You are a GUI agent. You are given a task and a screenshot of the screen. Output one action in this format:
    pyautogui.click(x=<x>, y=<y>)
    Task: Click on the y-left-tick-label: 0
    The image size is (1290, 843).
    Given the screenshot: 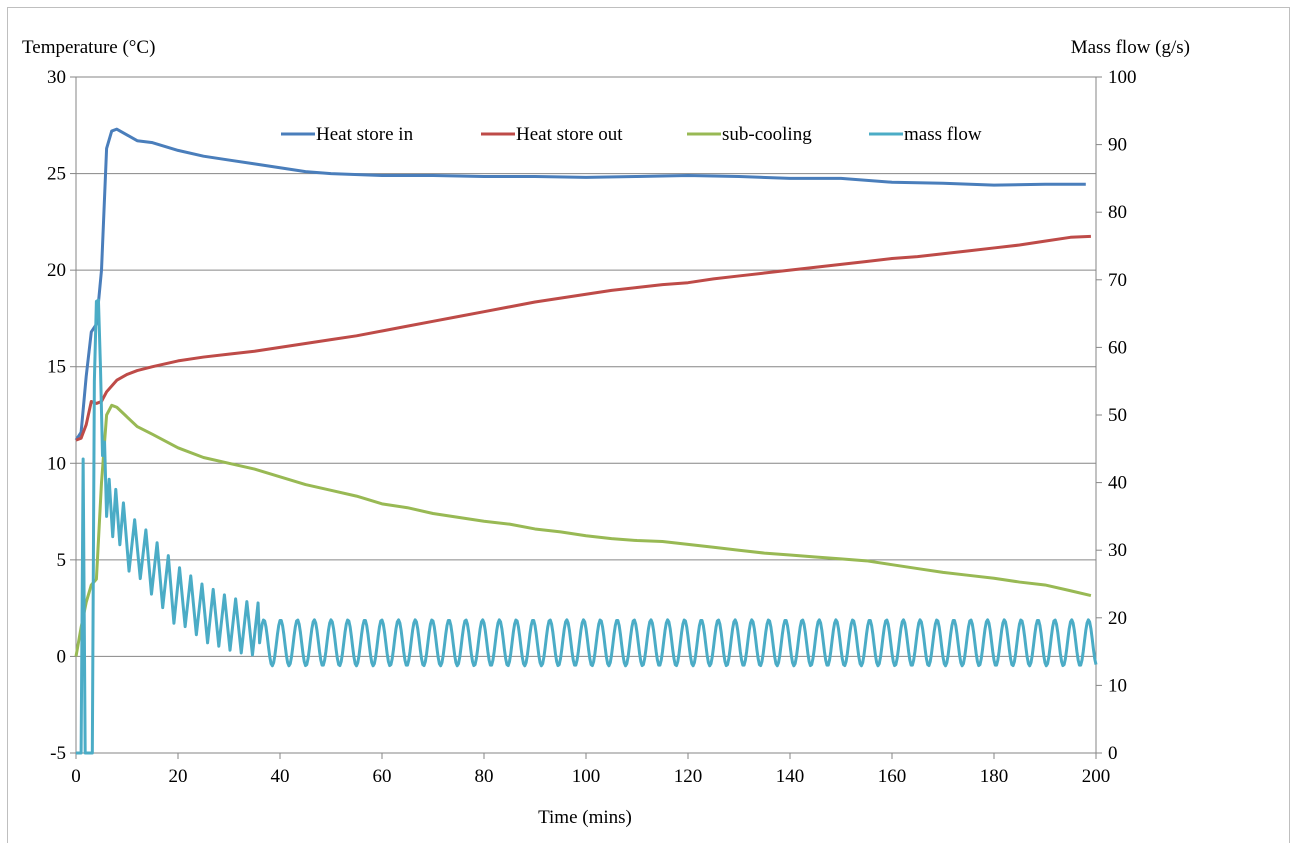 What is the action you would take?
    pyautogui.click(x=62, y=656)
    